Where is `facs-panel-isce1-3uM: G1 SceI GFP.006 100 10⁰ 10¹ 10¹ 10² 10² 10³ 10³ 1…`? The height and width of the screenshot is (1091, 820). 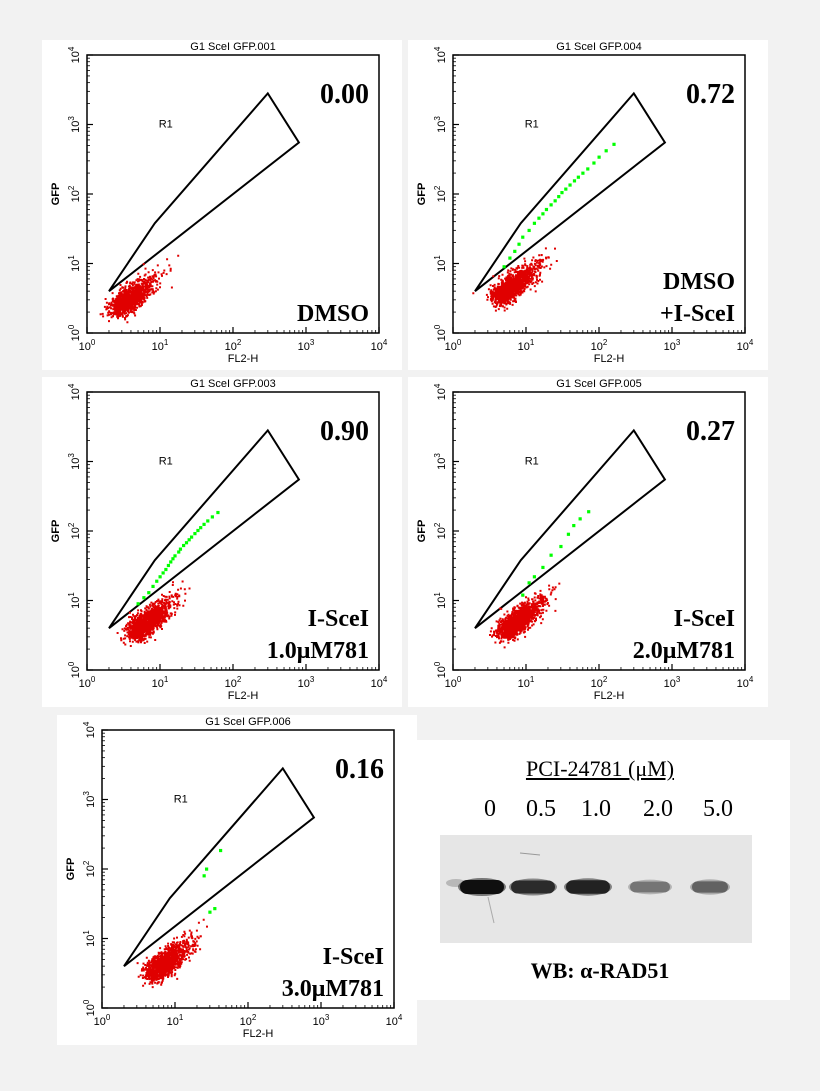 facs-panel-isce1-3uM: G1 SceI GFP.006 100 10⁰ 10¹ 10¹ 10² 10² 10³ 10³ 1… is located at coordinates (237, 880).